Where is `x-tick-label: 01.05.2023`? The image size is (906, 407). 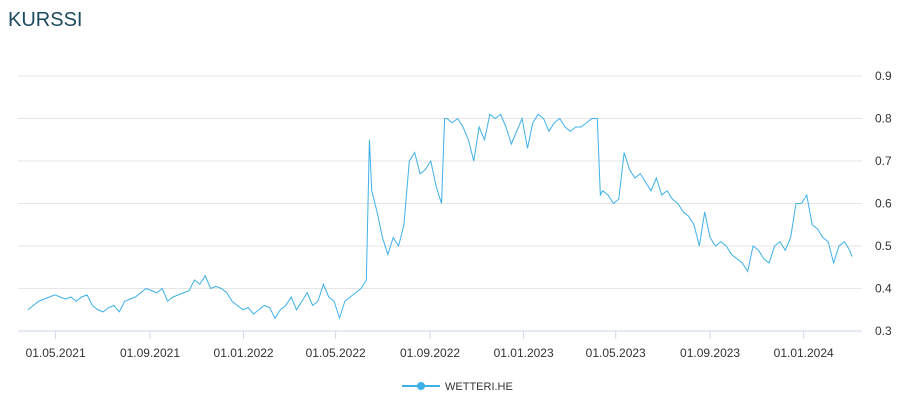
x-tick-label: 01.05.2023 is located at coordinates (616, 353).